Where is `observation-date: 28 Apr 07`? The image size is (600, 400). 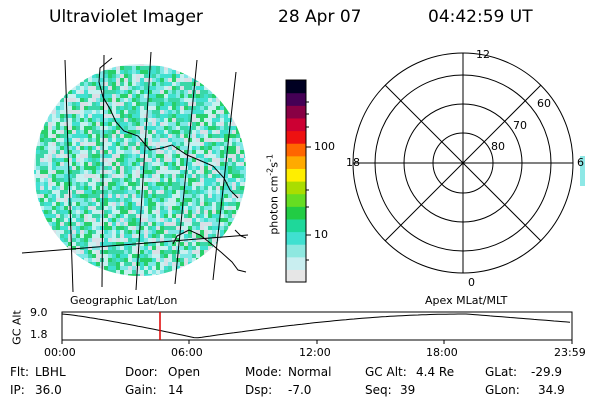 observation-date: 28 Apr 07 is located at coordinates (320, 17).